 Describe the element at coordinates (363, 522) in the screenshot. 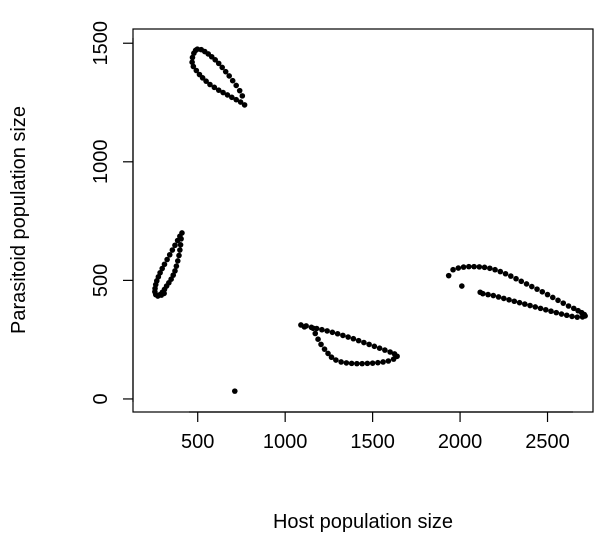

I see `x-axis-title: Host population size` at that location.